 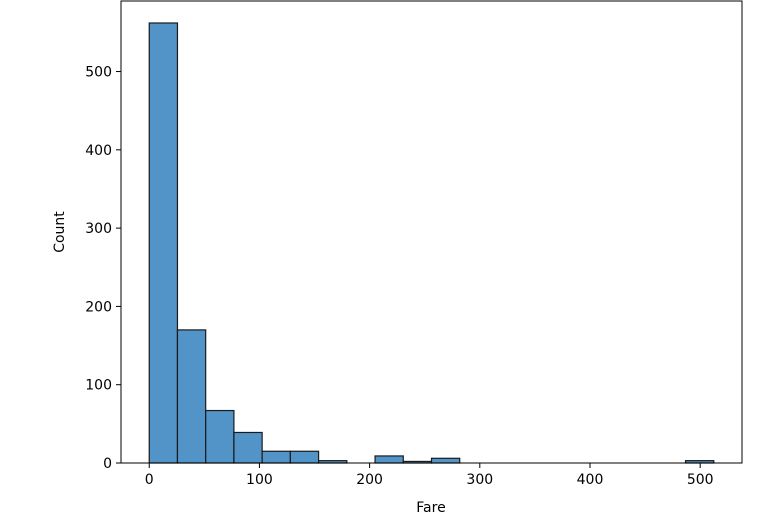 I want to click on y-axis-label: Count, so click(x=60, y=232).